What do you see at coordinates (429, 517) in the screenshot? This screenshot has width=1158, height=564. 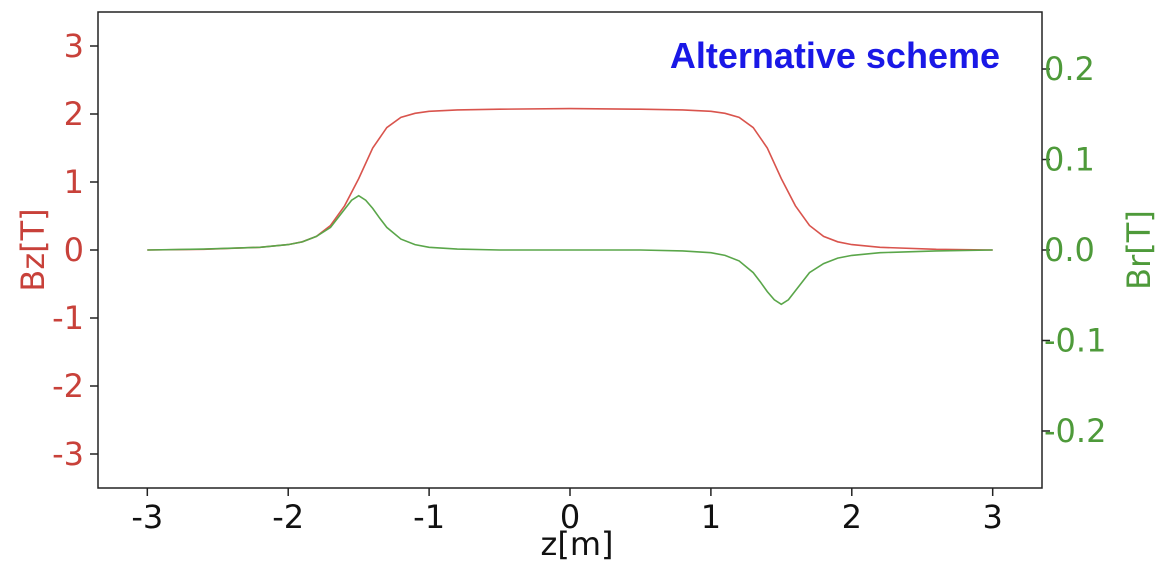 I see `x-tick-label: -1` at bounding box center [429, 517].